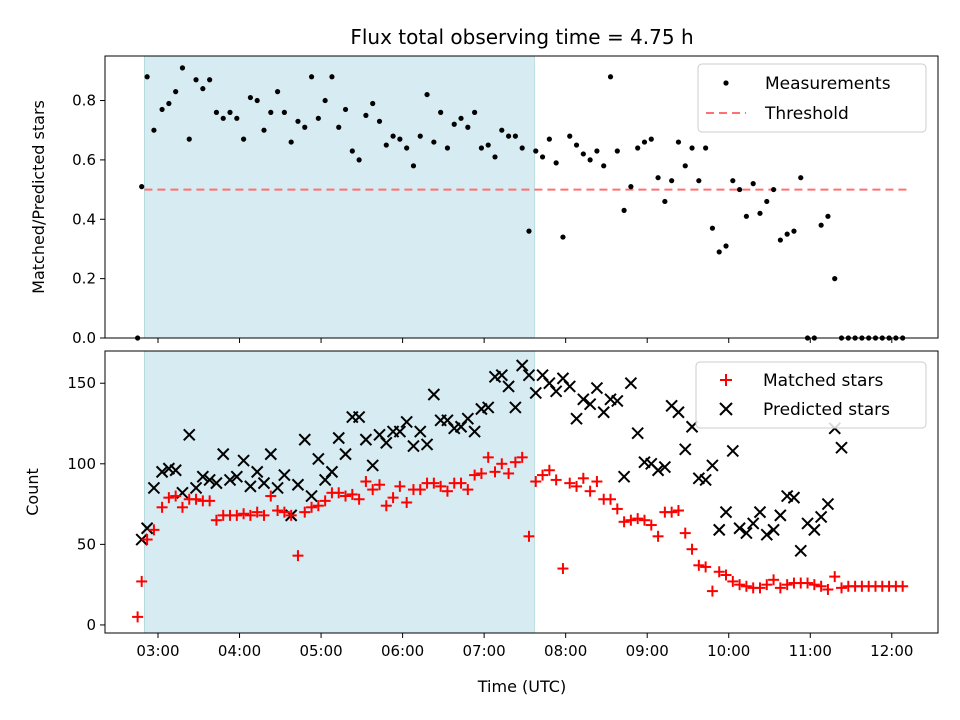  What do you see at coordinates (726, 380) in the screenshot?
I see `legend-matched-marker` at bounding box center [726, 380].